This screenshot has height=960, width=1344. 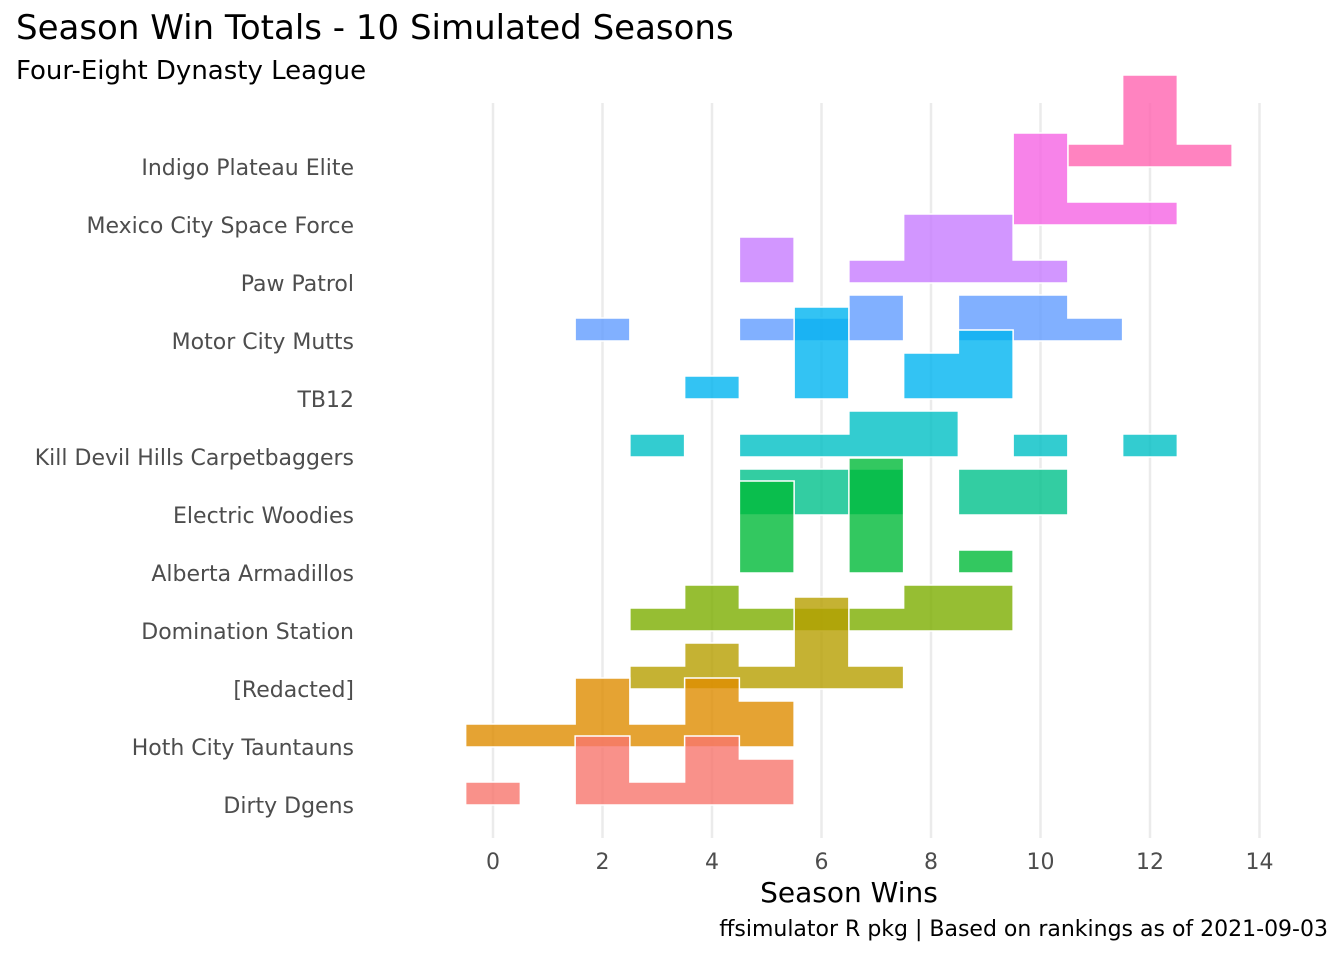 What do you see at coordinates (1150, 862) in the screenshot?
I see `x-tick-label: 12` at bounding box center [1150, 862].